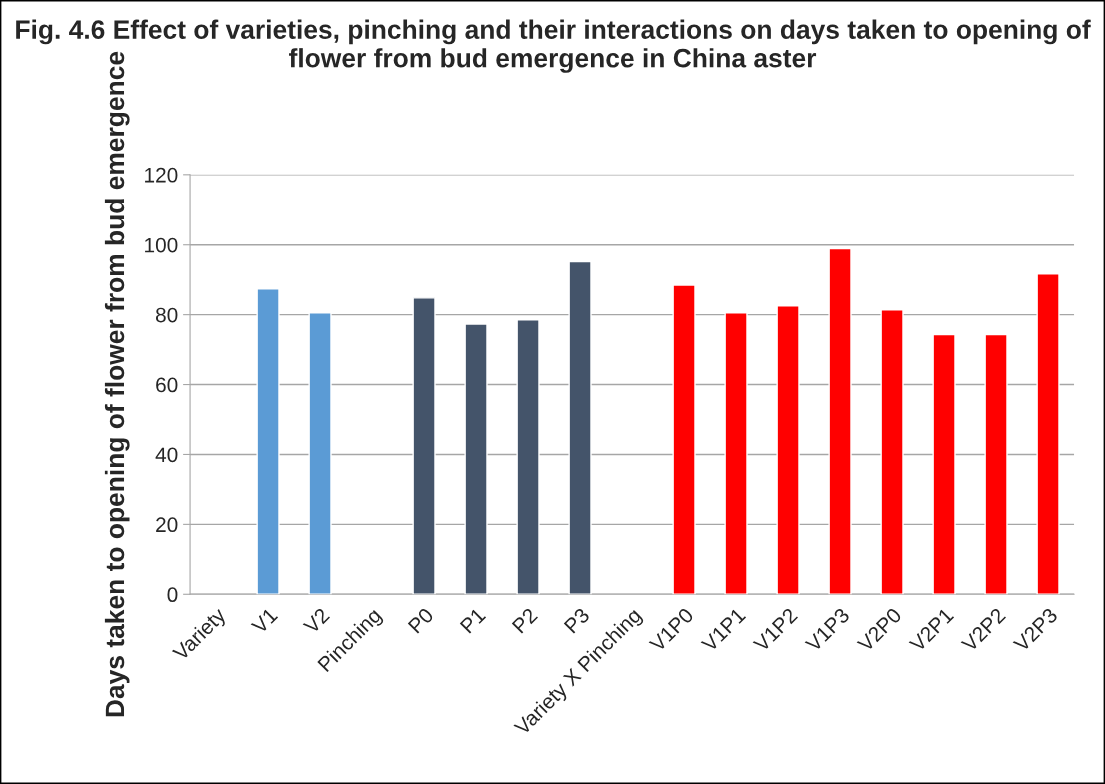  Describe the element at coordinates (166, 455) in the screenshot. I see `y-tick-label: 40` at that location.